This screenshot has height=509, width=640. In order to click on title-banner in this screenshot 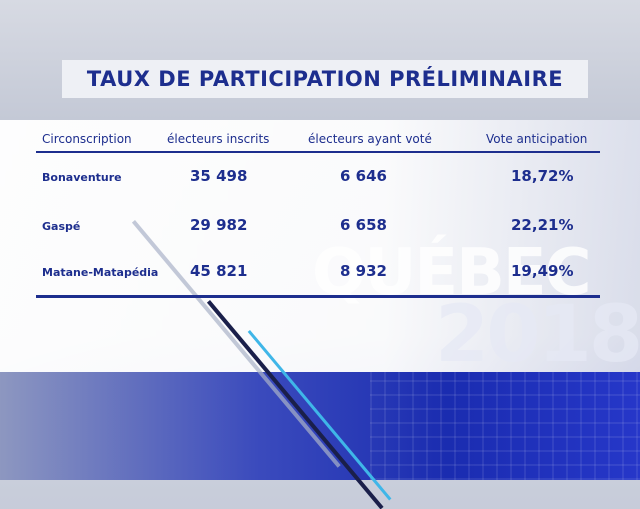, I will do `click(325, 79)`.